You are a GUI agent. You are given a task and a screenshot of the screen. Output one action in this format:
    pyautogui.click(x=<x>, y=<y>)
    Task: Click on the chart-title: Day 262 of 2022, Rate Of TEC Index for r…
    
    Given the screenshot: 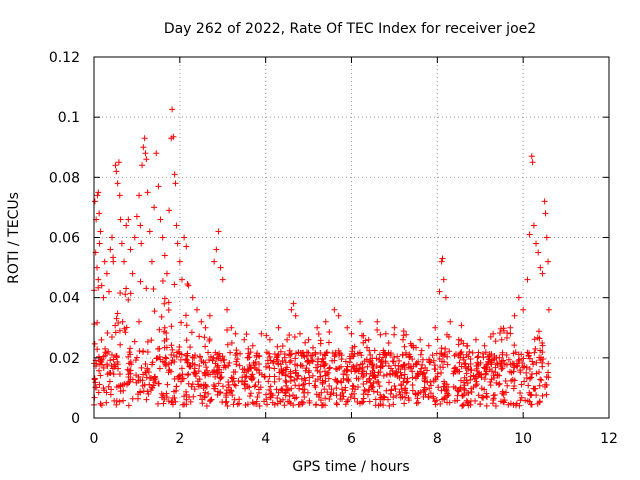 What is the action you would take?
    pyautogui.click(x=350, y=29)
    